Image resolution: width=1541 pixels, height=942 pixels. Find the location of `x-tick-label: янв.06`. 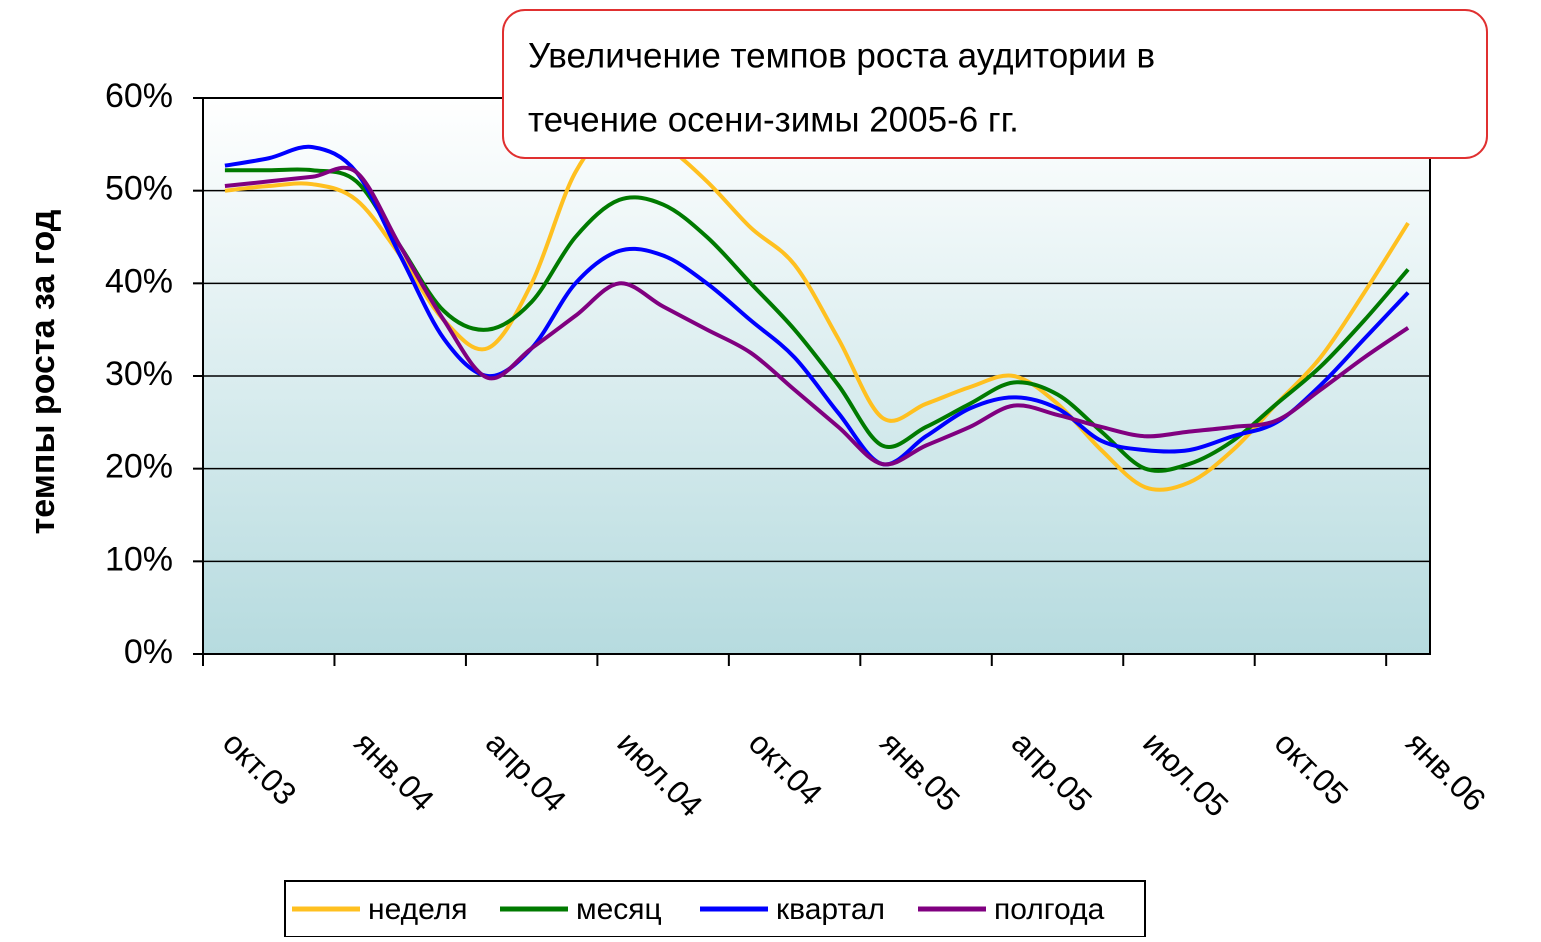

x-tick-label: янв.06 is located at coordinates (1446, 771).